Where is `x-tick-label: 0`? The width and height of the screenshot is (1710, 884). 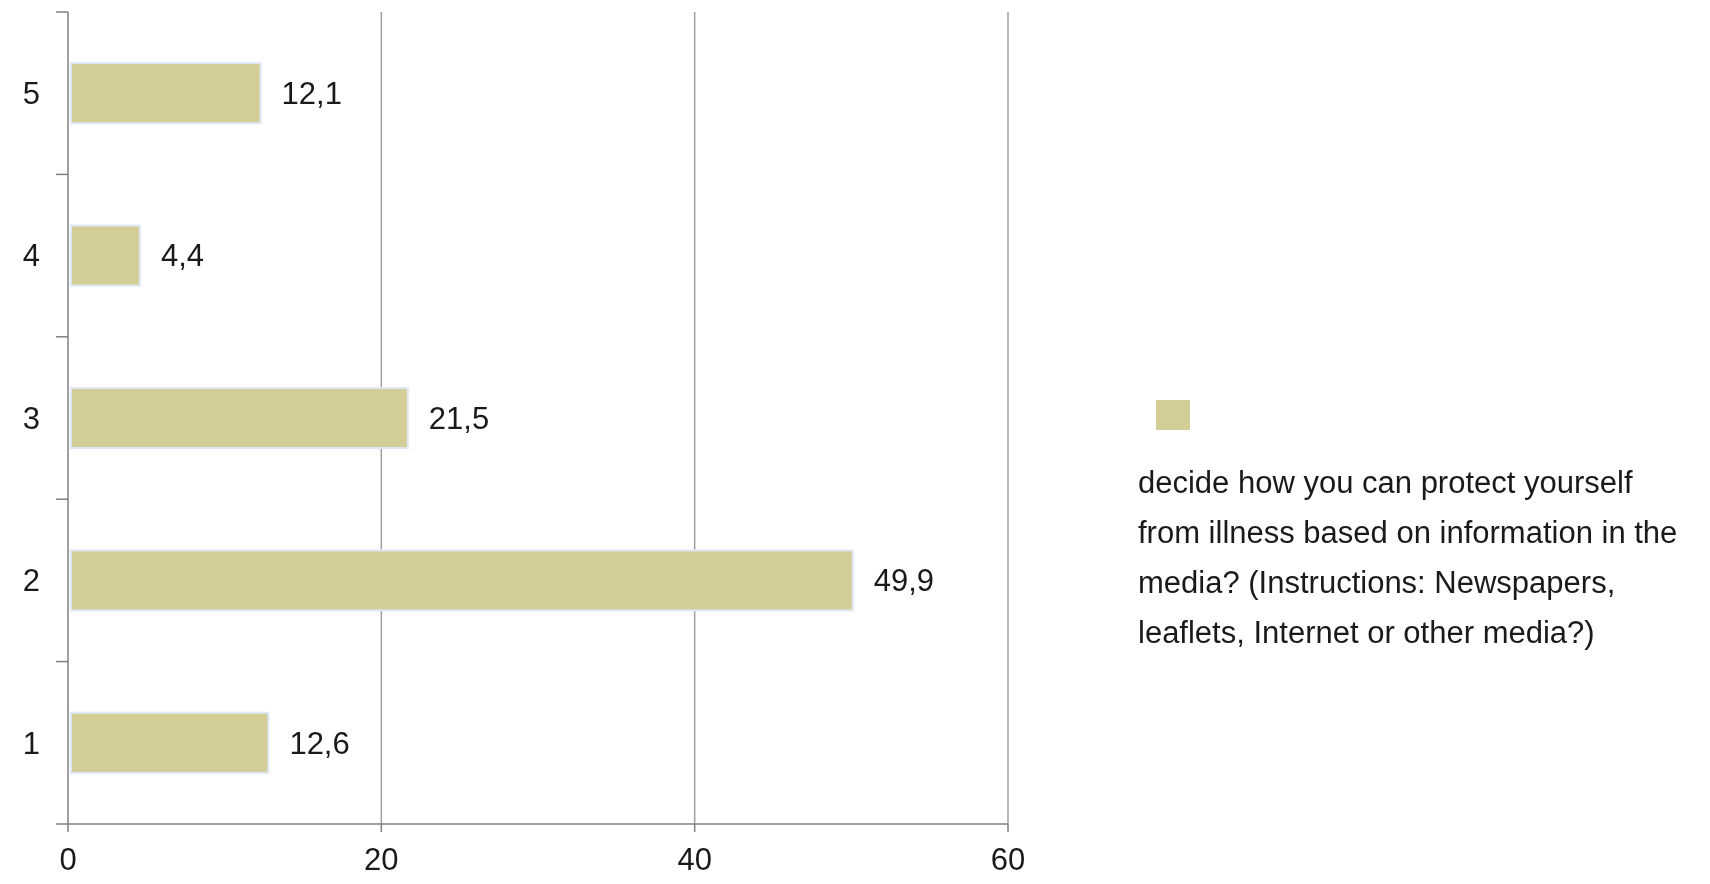 x-tick-label: 0 is located at coordinates (68, 859).